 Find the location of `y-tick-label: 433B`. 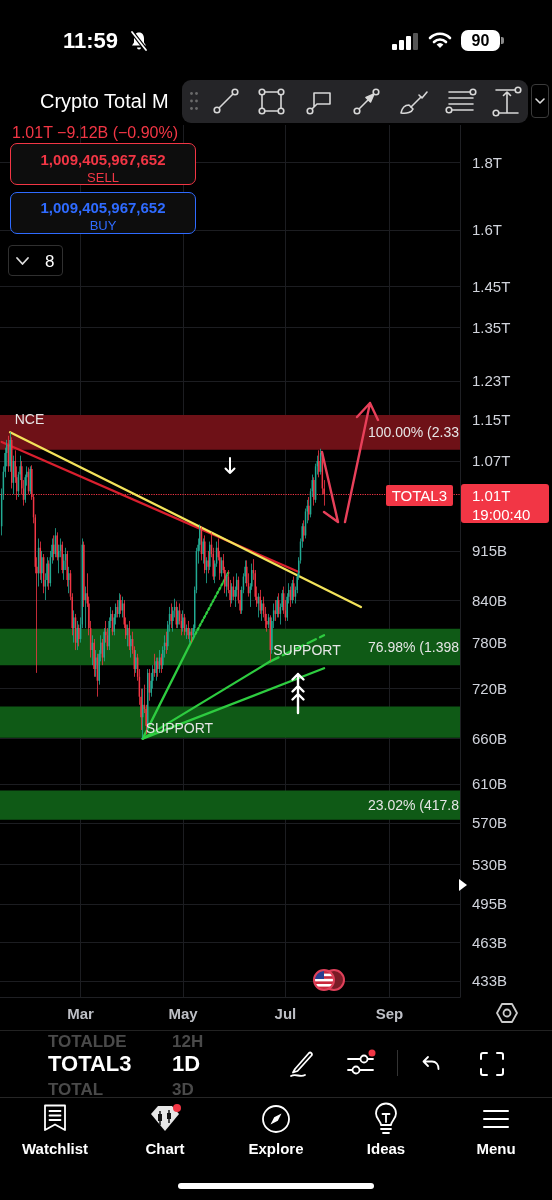

y-tick-label: 433B is located at coordinates (490, 981).